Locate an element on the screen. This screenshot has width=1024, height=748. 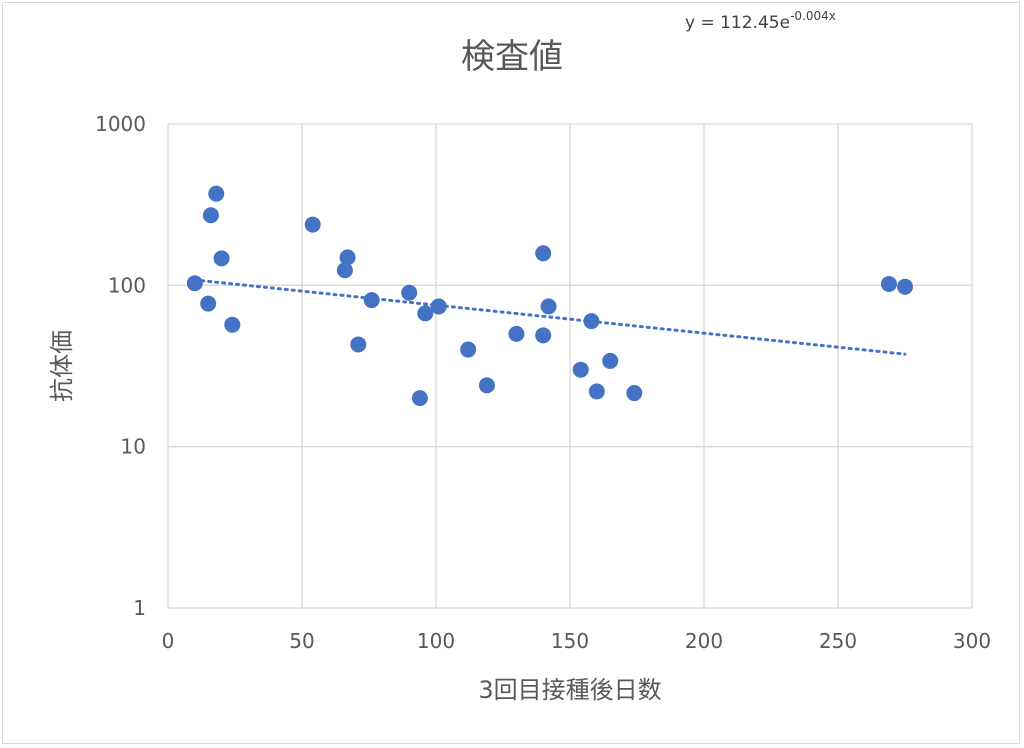
trendline is located at coordinates (550, 317).